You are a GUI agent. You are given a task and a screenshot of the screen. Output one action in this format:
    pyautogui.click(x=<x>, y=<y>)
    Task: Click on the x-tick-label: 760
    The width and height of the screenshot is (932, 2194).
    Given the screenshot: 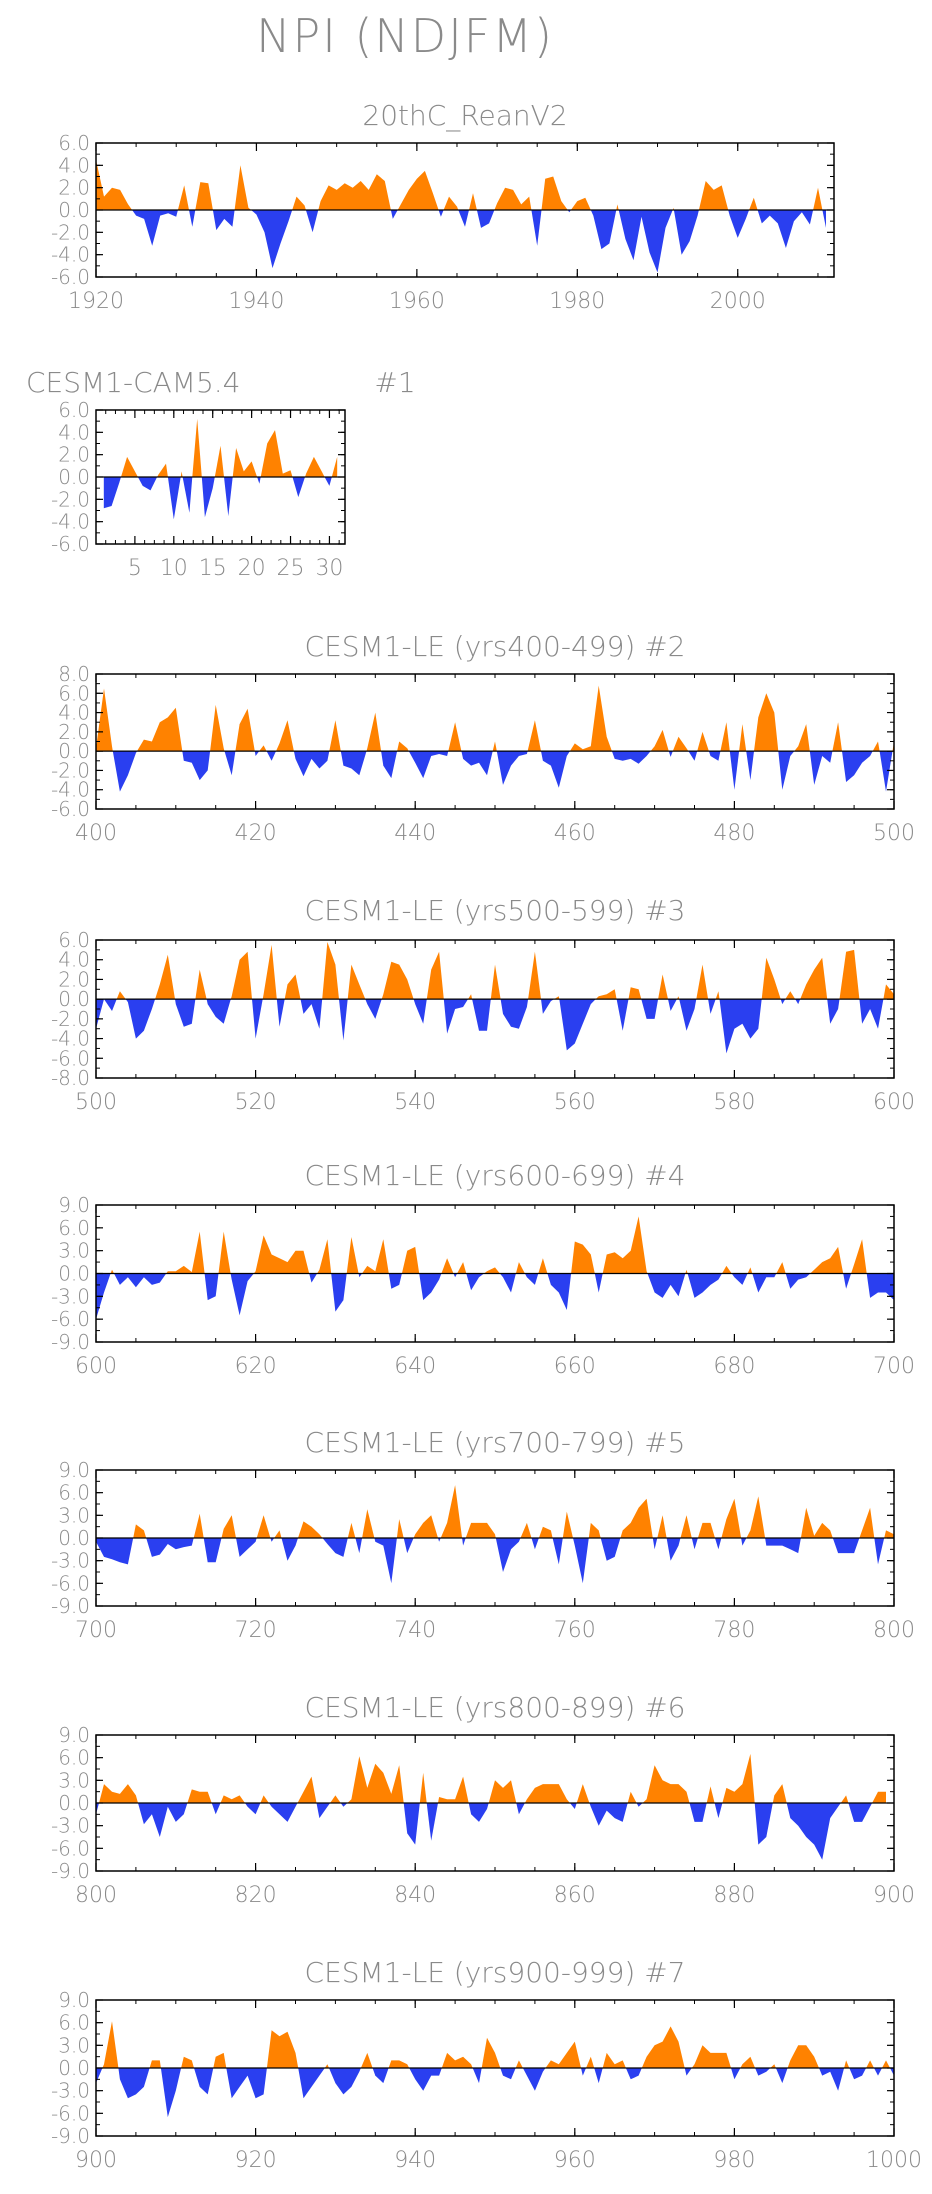 What is the action you would take?
    pyautogui.click(x=575, y=1630)
    